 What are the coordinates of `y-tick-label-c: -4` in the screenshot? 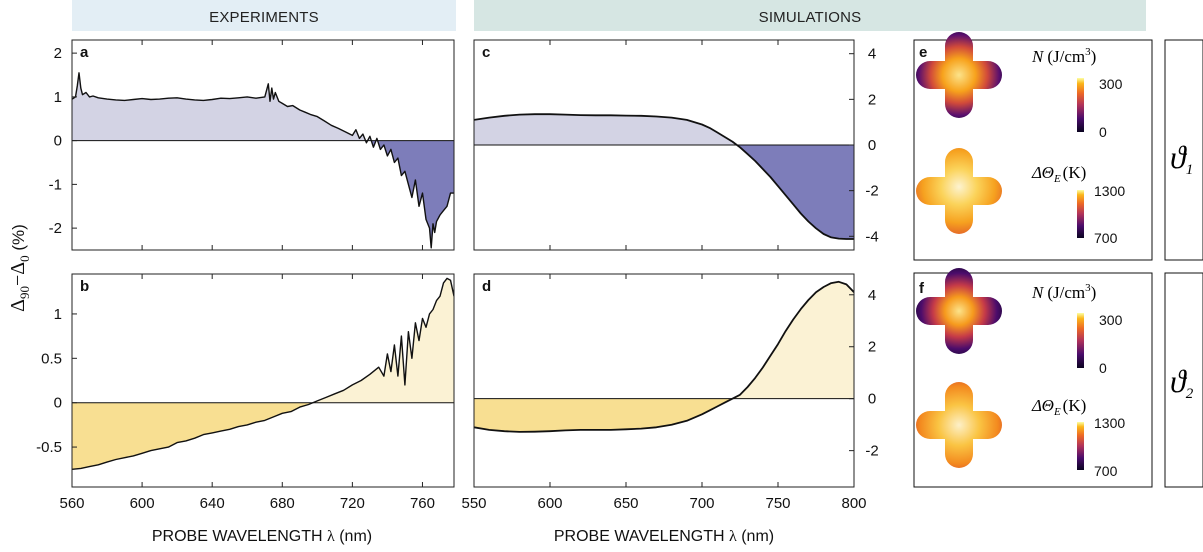 It's located at (871, 236).